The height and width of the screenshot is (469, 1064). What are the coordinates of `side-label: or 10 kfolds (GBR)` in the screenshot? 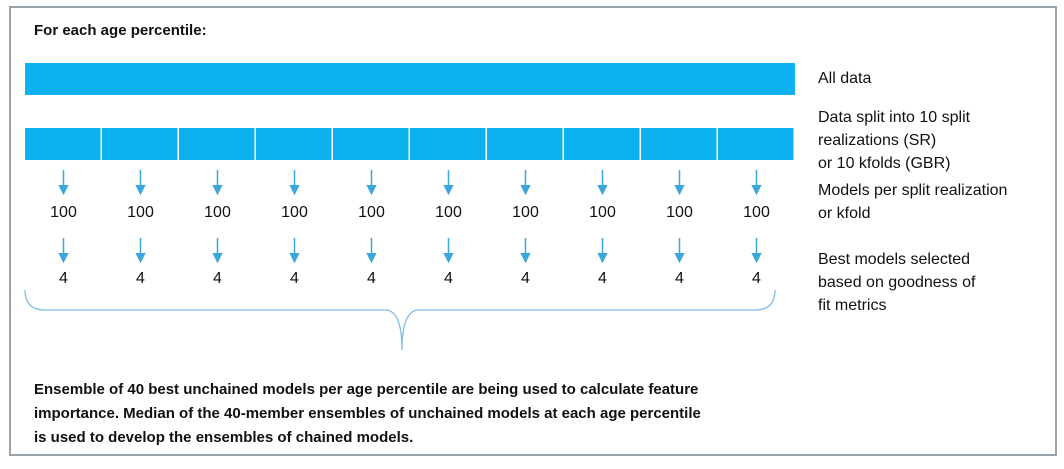 It's located at (884, 163).